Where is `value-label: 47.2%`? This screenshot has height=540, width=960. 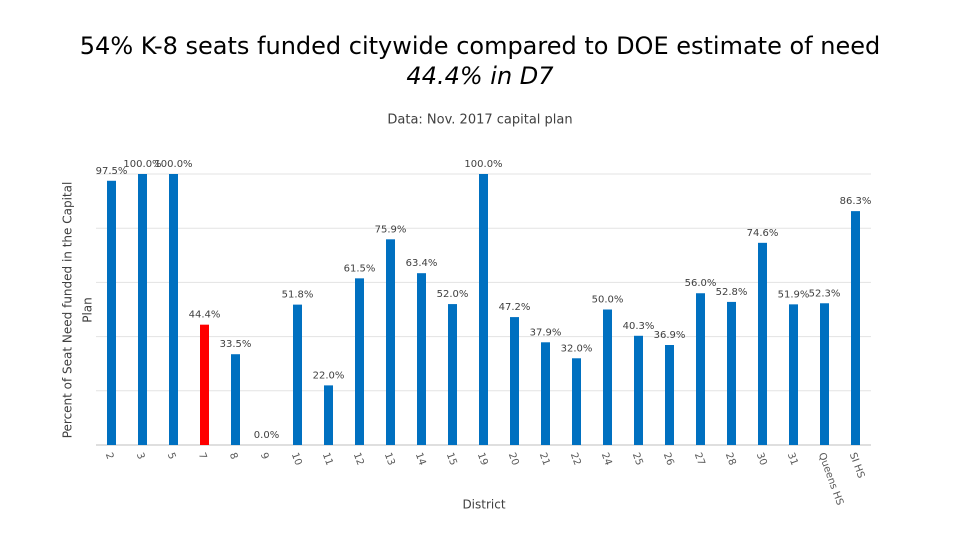 value-label: 47.2% is located at coordinates (515, 307).